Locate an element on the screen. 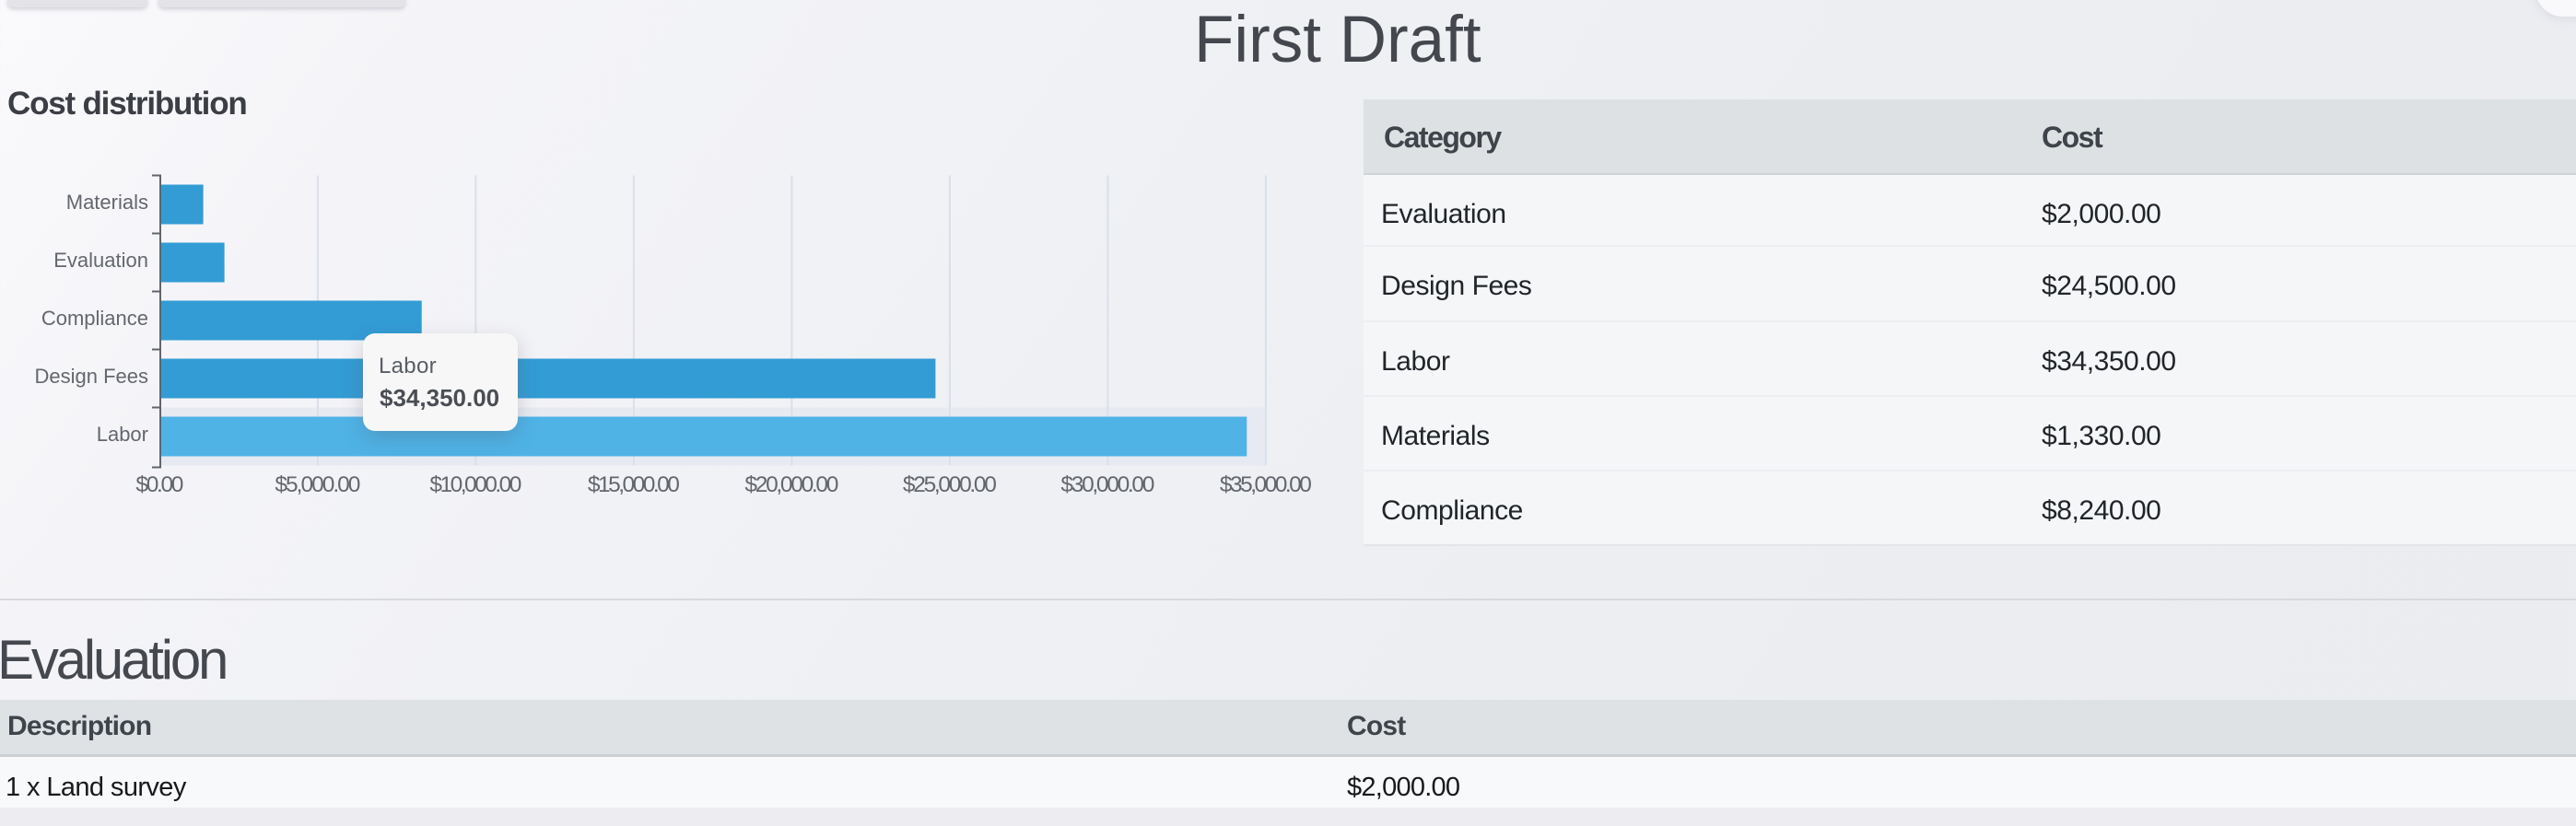  svg-text: Labor is located at coordinates (122, 434).